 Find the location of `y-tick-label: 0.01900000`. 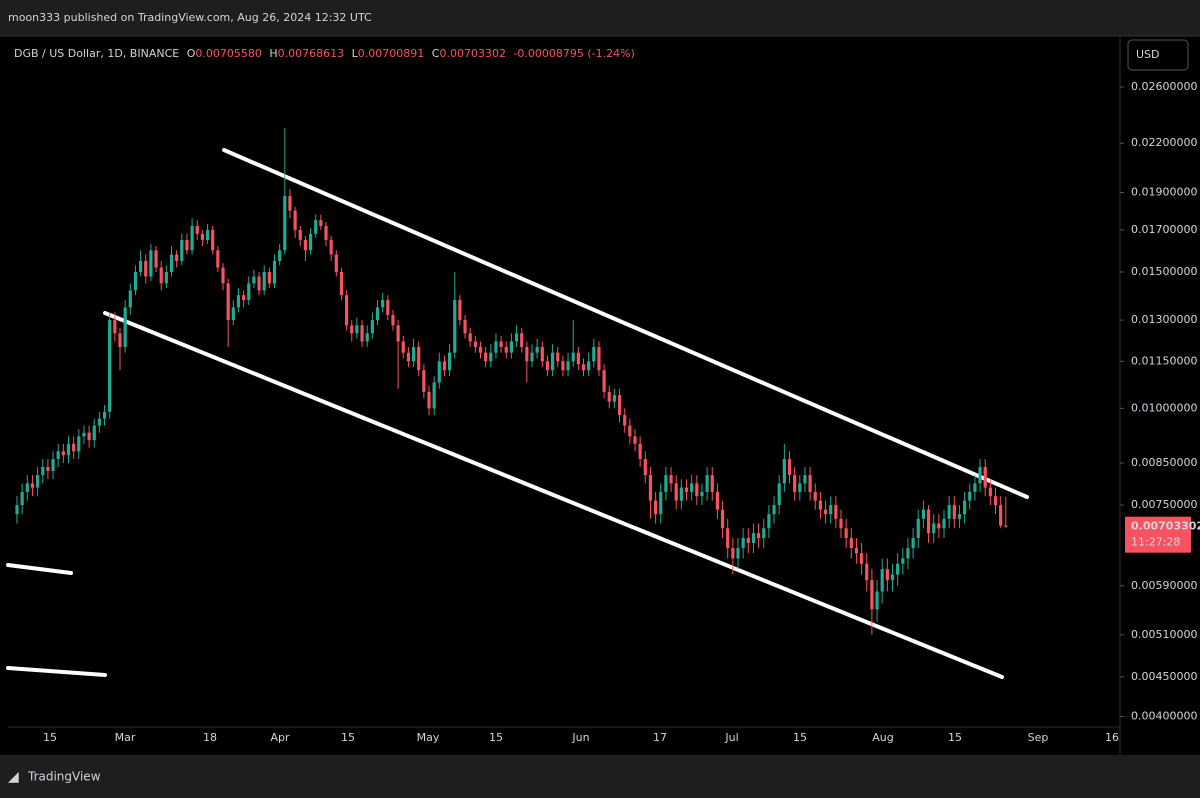

y-tick-label: 0.01900000 is located at coordinates (1164, 191).